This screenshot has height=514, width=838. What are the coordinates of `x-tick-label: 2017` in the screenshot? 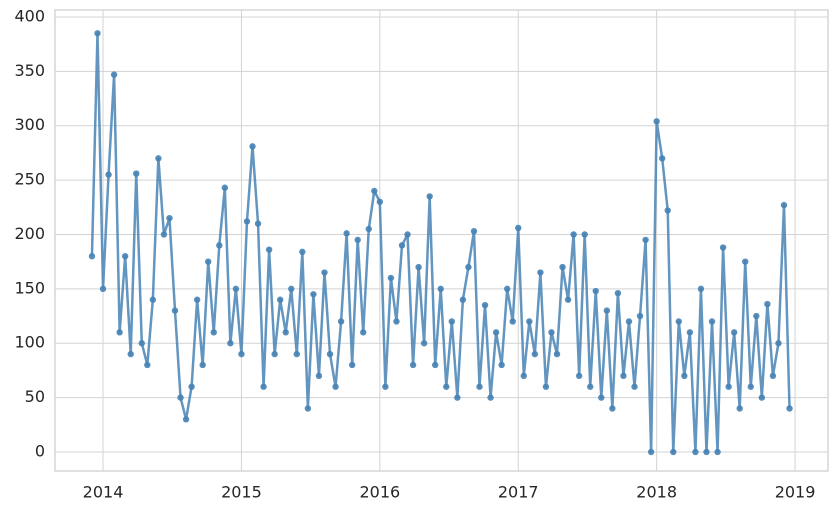 It's located at (518, 492).